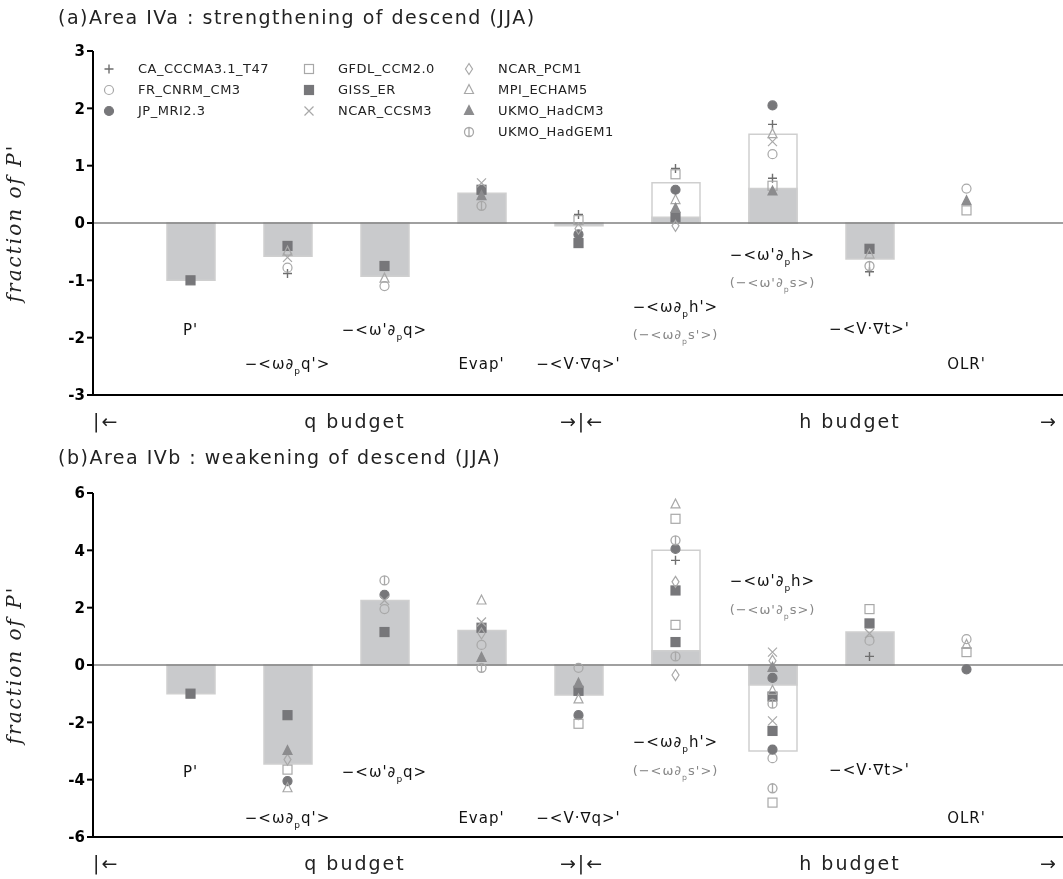 The width and height of the screenshot is (1063, 879). Describe the element at coordinates (79, 51) in the screenshot. I see `y-tick-label: 3` at that location.